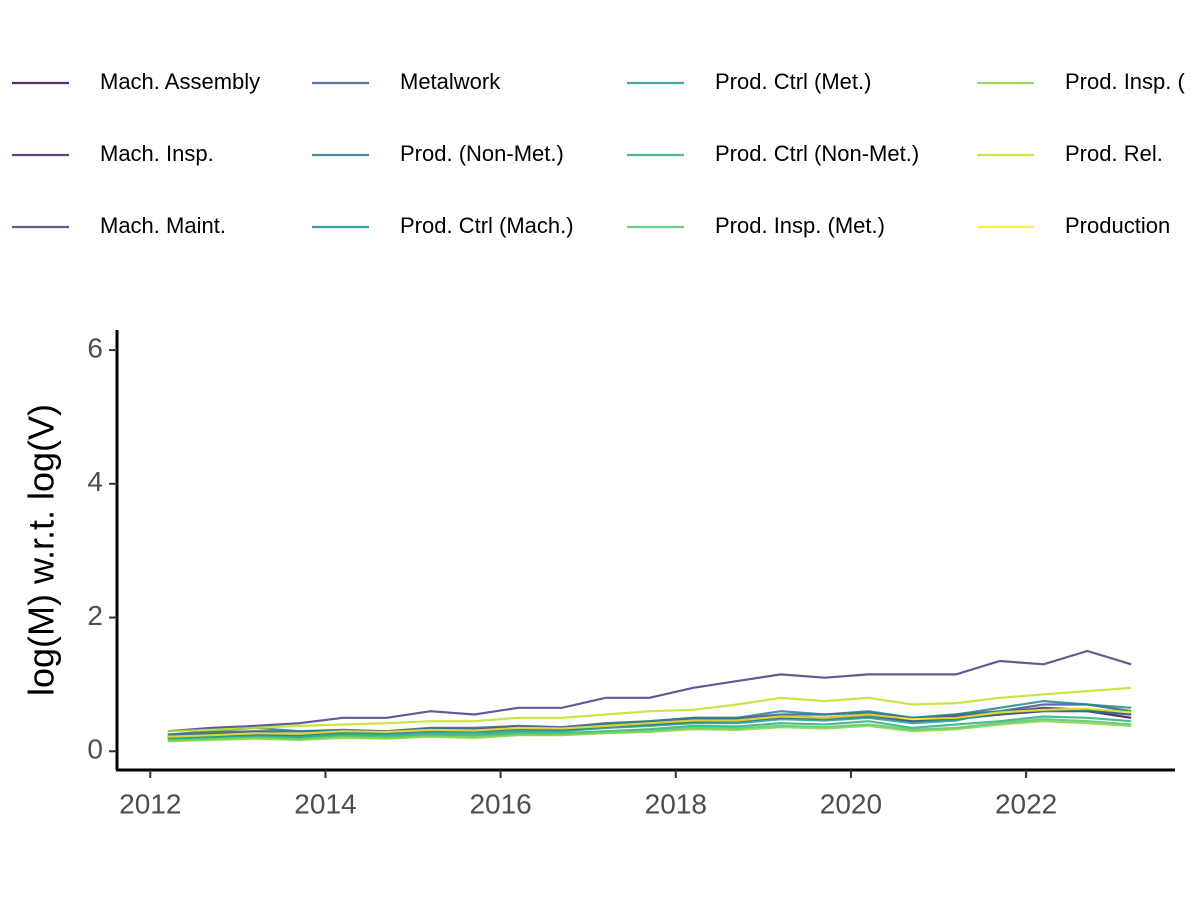 Image resolution: width=1200 pixels, height=900 pixels. I want to click on legend-label: Prod. Ctrl (Mach.), so click(487, 225).